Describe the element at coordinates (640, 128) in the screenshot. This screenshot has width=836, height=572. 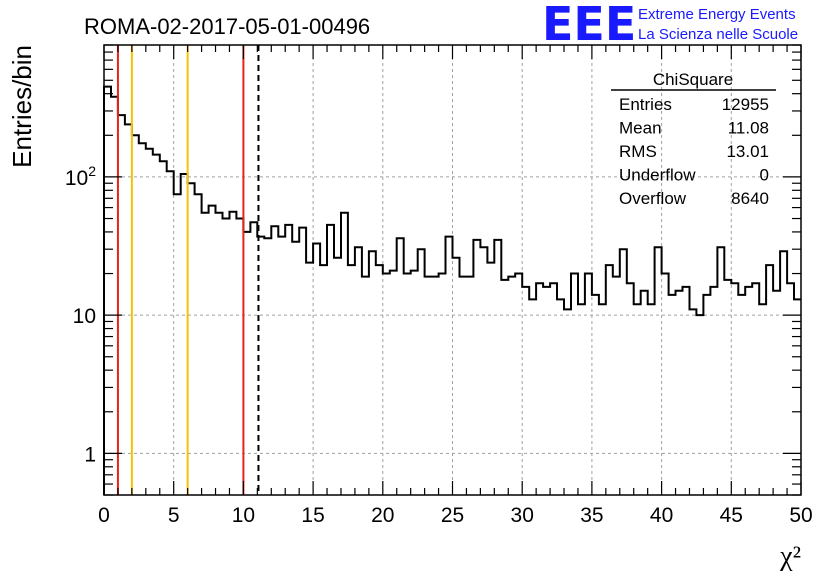
I see `stats-label: Mean` at that location.